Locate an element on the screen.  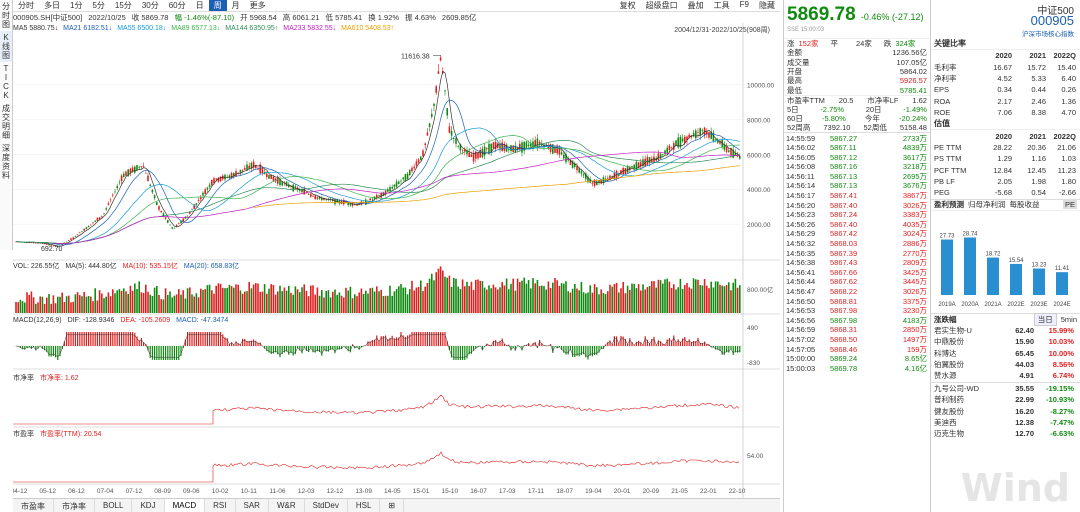
stock-row: 普利制药 22.99 -10.93% is located at coordinates (1005, 399).